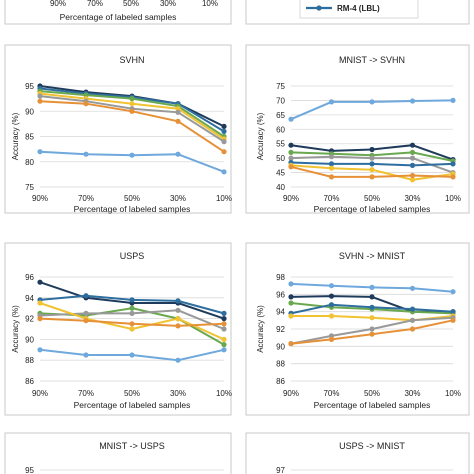 The width and height of the screenshot is (474, 474). What do you see at coordinates (58, 4) in the screenshot?
I see `top-x-tick-label: 90%` at bounding box center [58, 4].